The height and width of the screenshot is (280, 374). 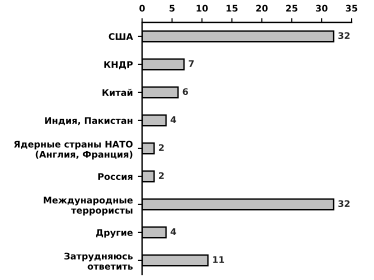 What do you see at coordinates (114, 233) in the screenshot?
I see `y-tick-label: Другие` at bounding box center [114, 233].